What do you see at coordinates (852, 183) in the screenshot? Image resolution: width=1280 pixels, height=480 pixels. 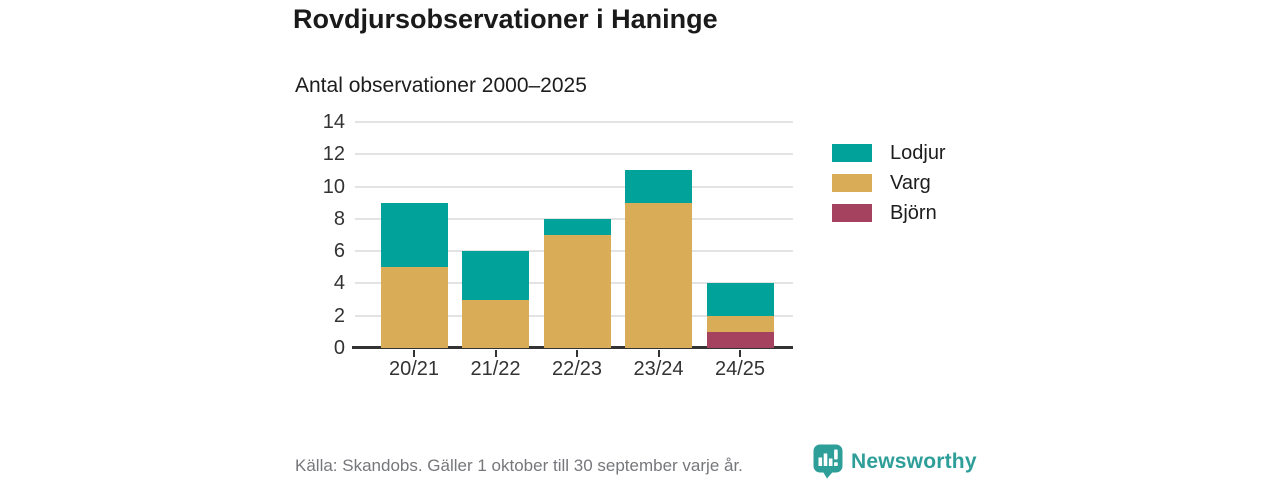 I see `legend-swatch-Varg` at bounding box center [852, 183].